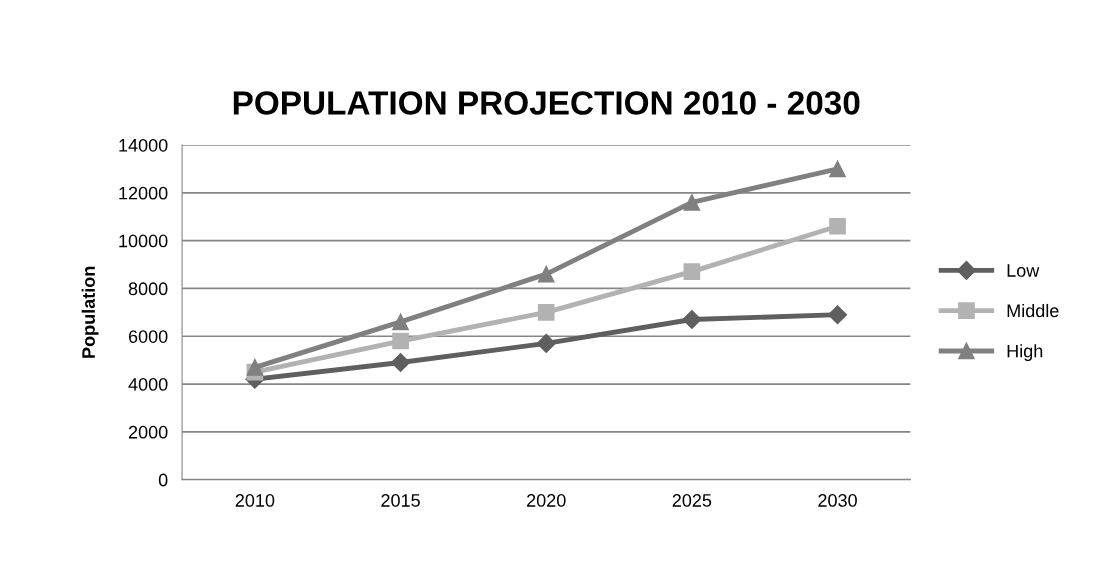 Image resolution: width=1117 pixels, height=580 pixels. I want to click on y-tick-label: 0, so click(163, 480).